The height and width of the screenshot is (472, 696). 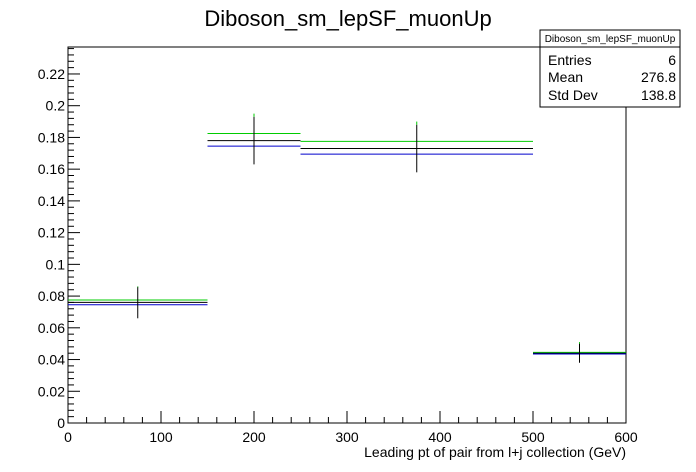 I want to click on y-tick-label: 0.06, so click(x=51, y=328).